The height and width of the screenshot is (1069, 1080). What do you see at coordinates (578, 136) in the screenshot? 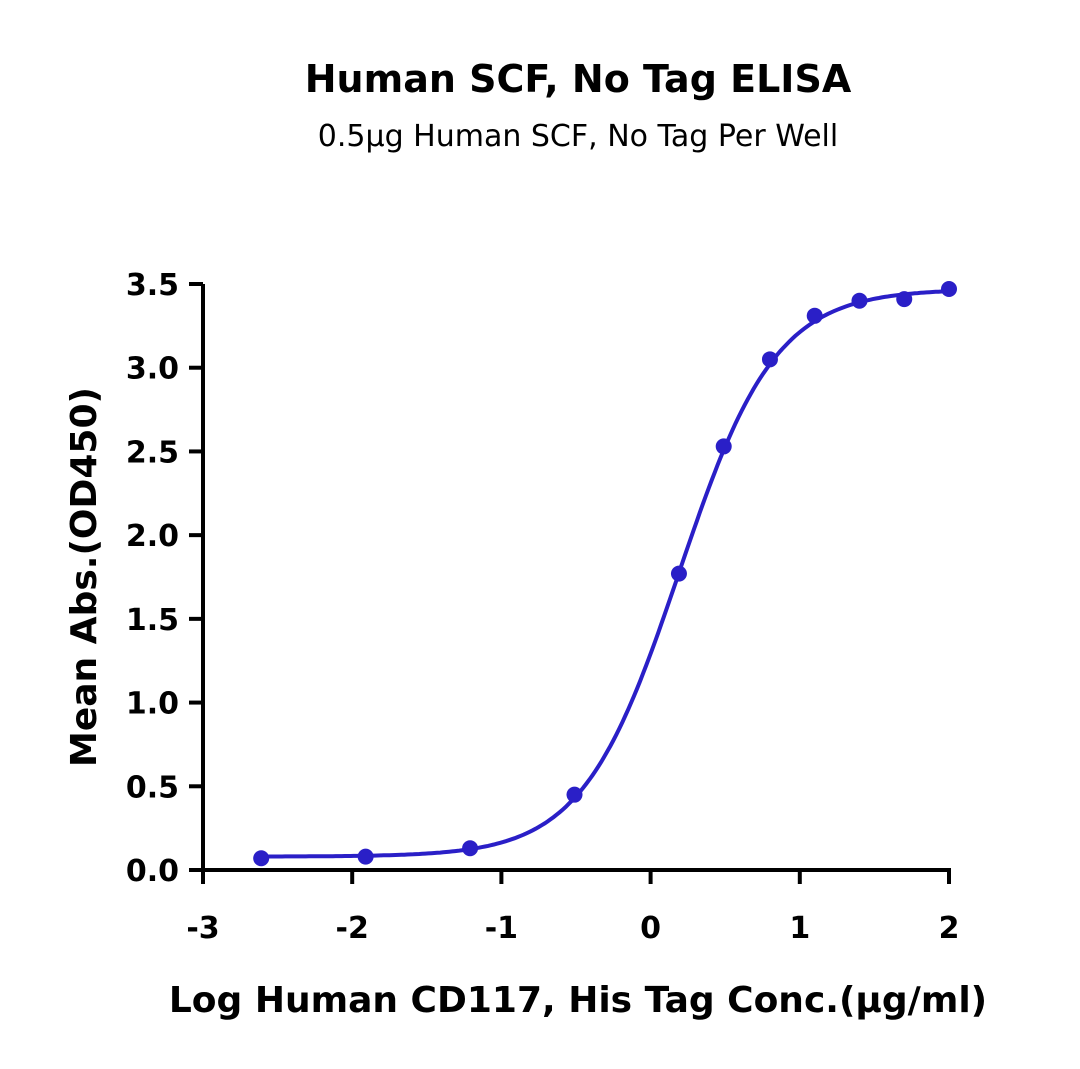
I see `chart-subtitle: 0.5μg Human SCF, No Tag Per Well` at bounding box center [578, 136].